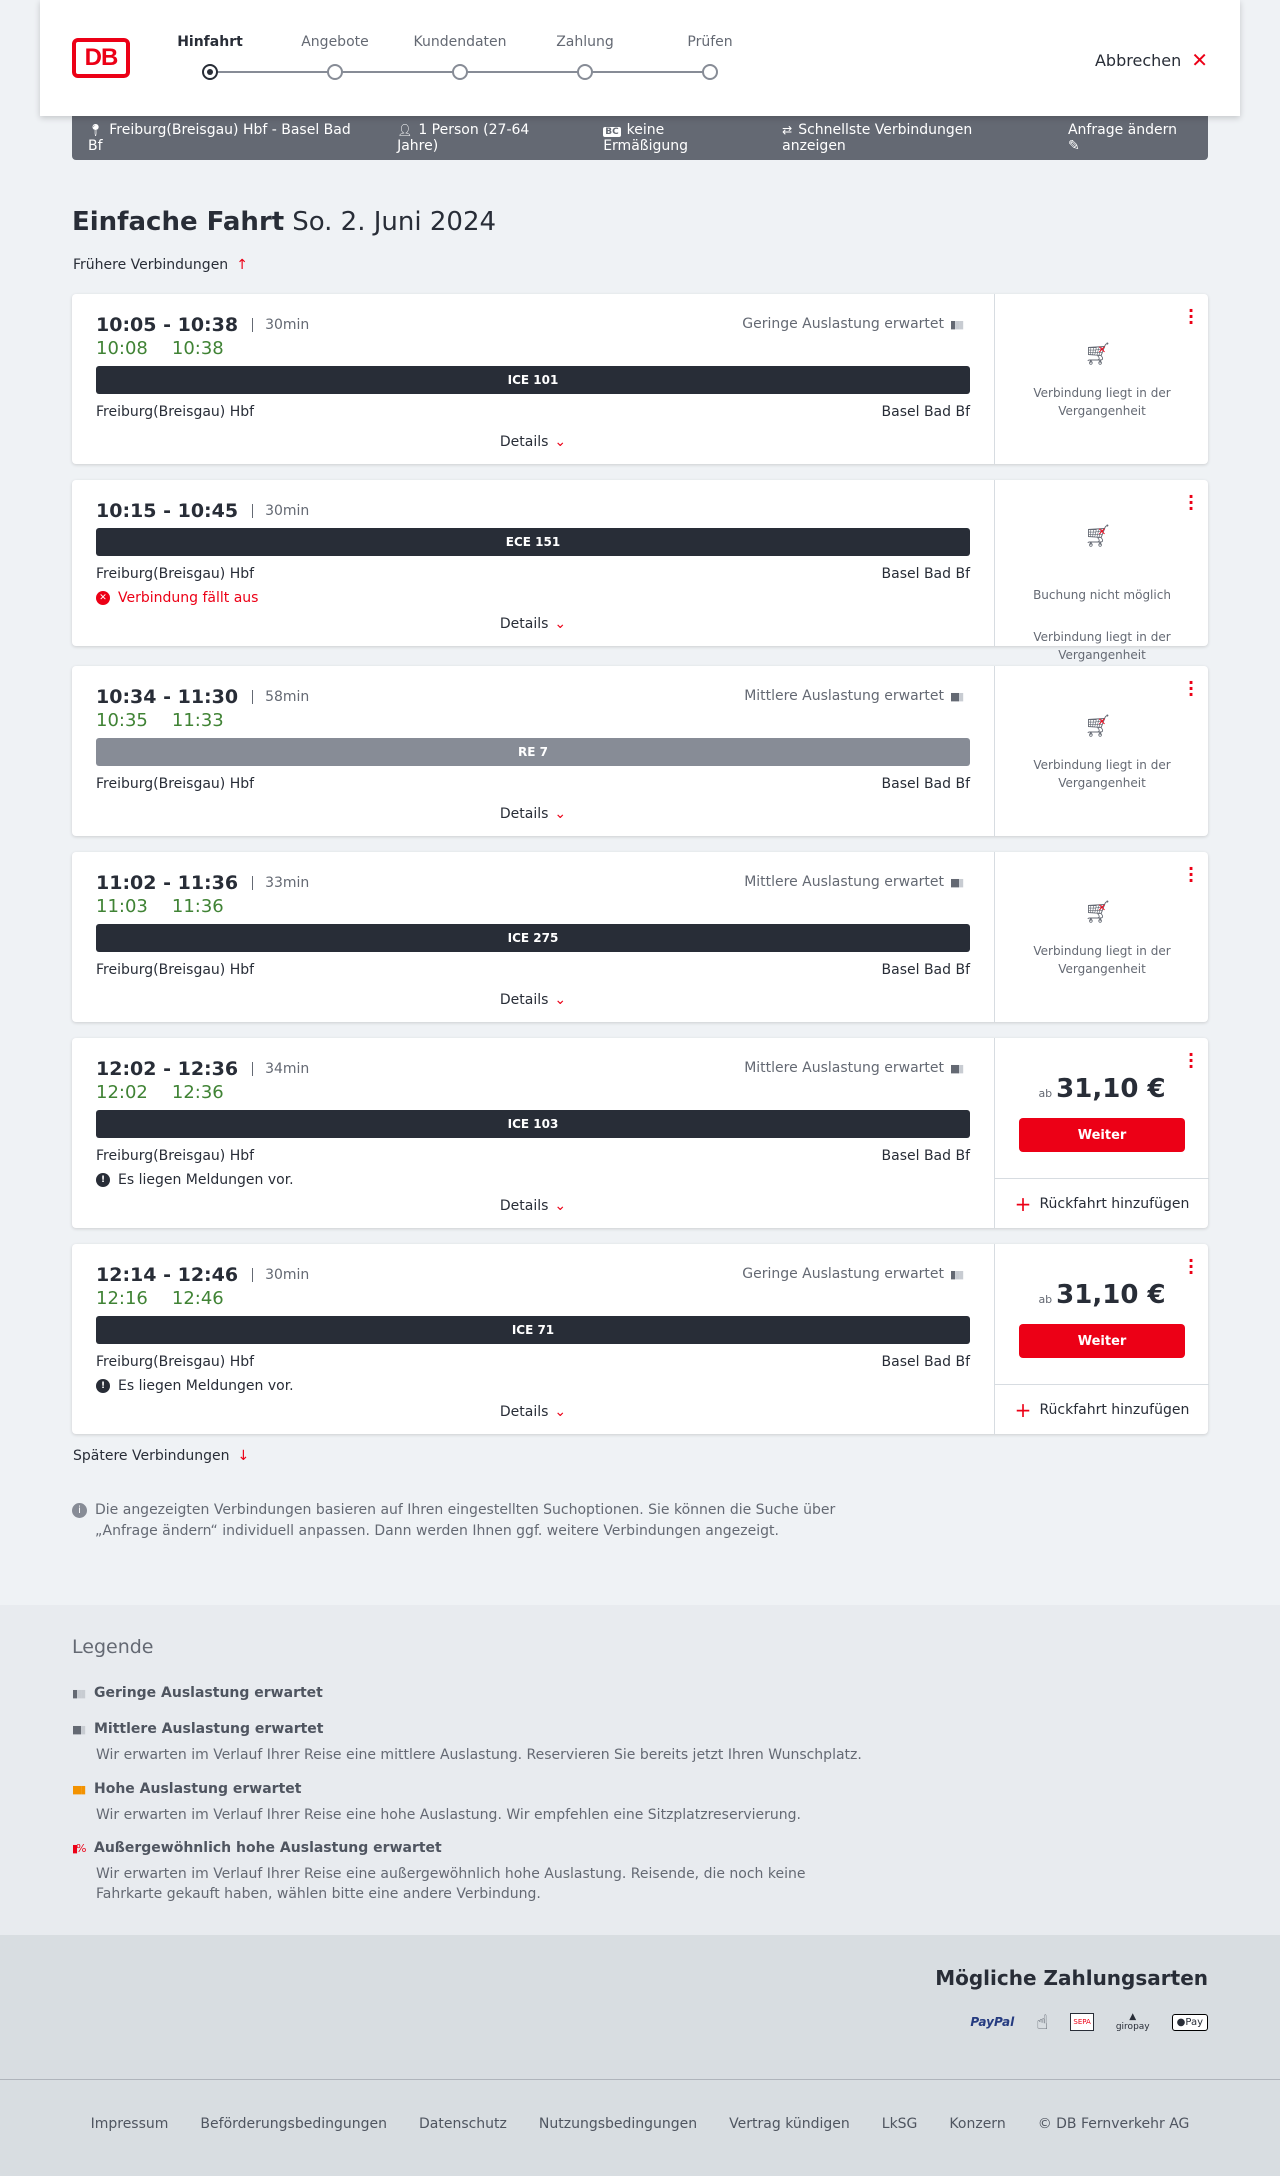 This screenshot has width=1280, height=2176. Describe the element at coordinates (533, 380) in the screenshot. I see `train-bar: ICE 101` at that location.